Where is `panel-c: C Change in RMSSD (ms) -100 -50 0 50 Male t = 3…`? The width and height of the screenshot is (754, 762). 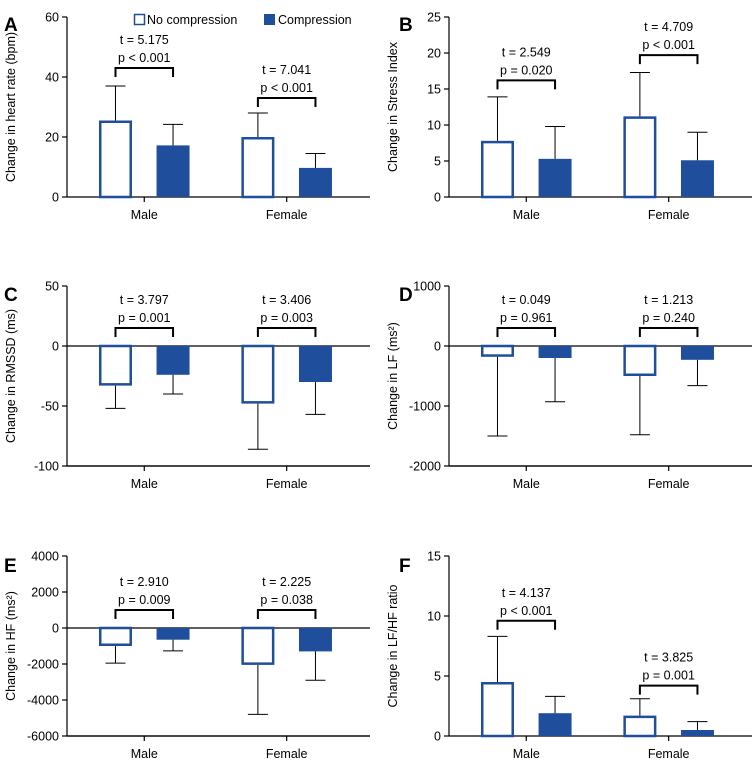
panel-c: C Change in RMSSD (ms) -100 -50 0 50 Male t = 3… is located at coordinates (187, 385).